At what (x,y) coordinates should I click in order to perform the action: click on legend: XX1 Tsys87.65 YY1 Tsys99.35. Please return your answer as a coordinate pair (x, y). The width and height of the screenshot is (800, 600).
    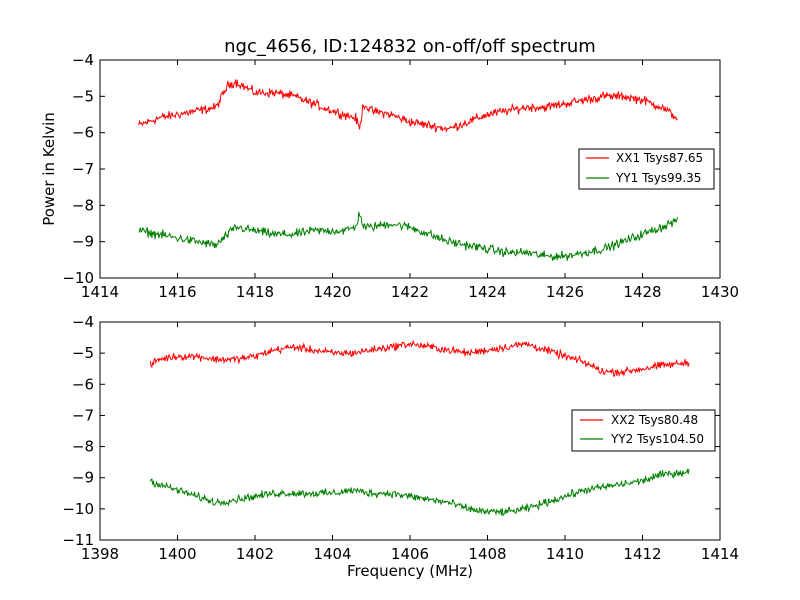
    Looking at the image, I should click on (646, 169).